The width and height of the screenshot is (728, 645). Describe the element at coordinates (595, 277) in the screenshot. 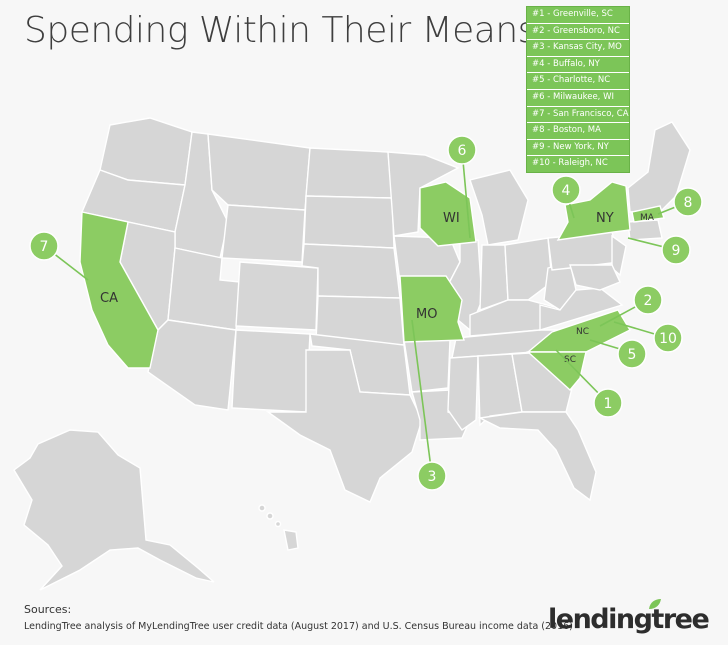

I see `state-maryland-delaware` at that location.